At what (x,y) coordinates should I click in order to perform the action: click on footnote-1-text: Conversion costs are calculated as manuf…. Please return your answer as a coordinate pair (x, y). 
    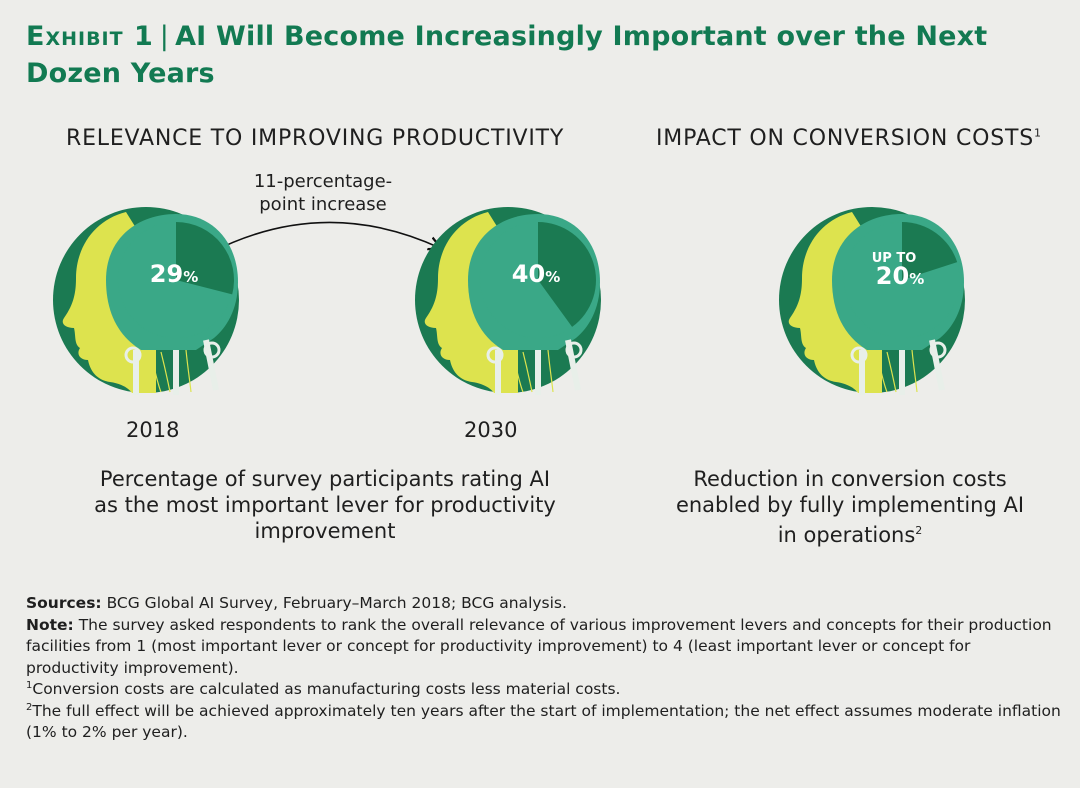
    Looking at the image, I should click on (326, 689).